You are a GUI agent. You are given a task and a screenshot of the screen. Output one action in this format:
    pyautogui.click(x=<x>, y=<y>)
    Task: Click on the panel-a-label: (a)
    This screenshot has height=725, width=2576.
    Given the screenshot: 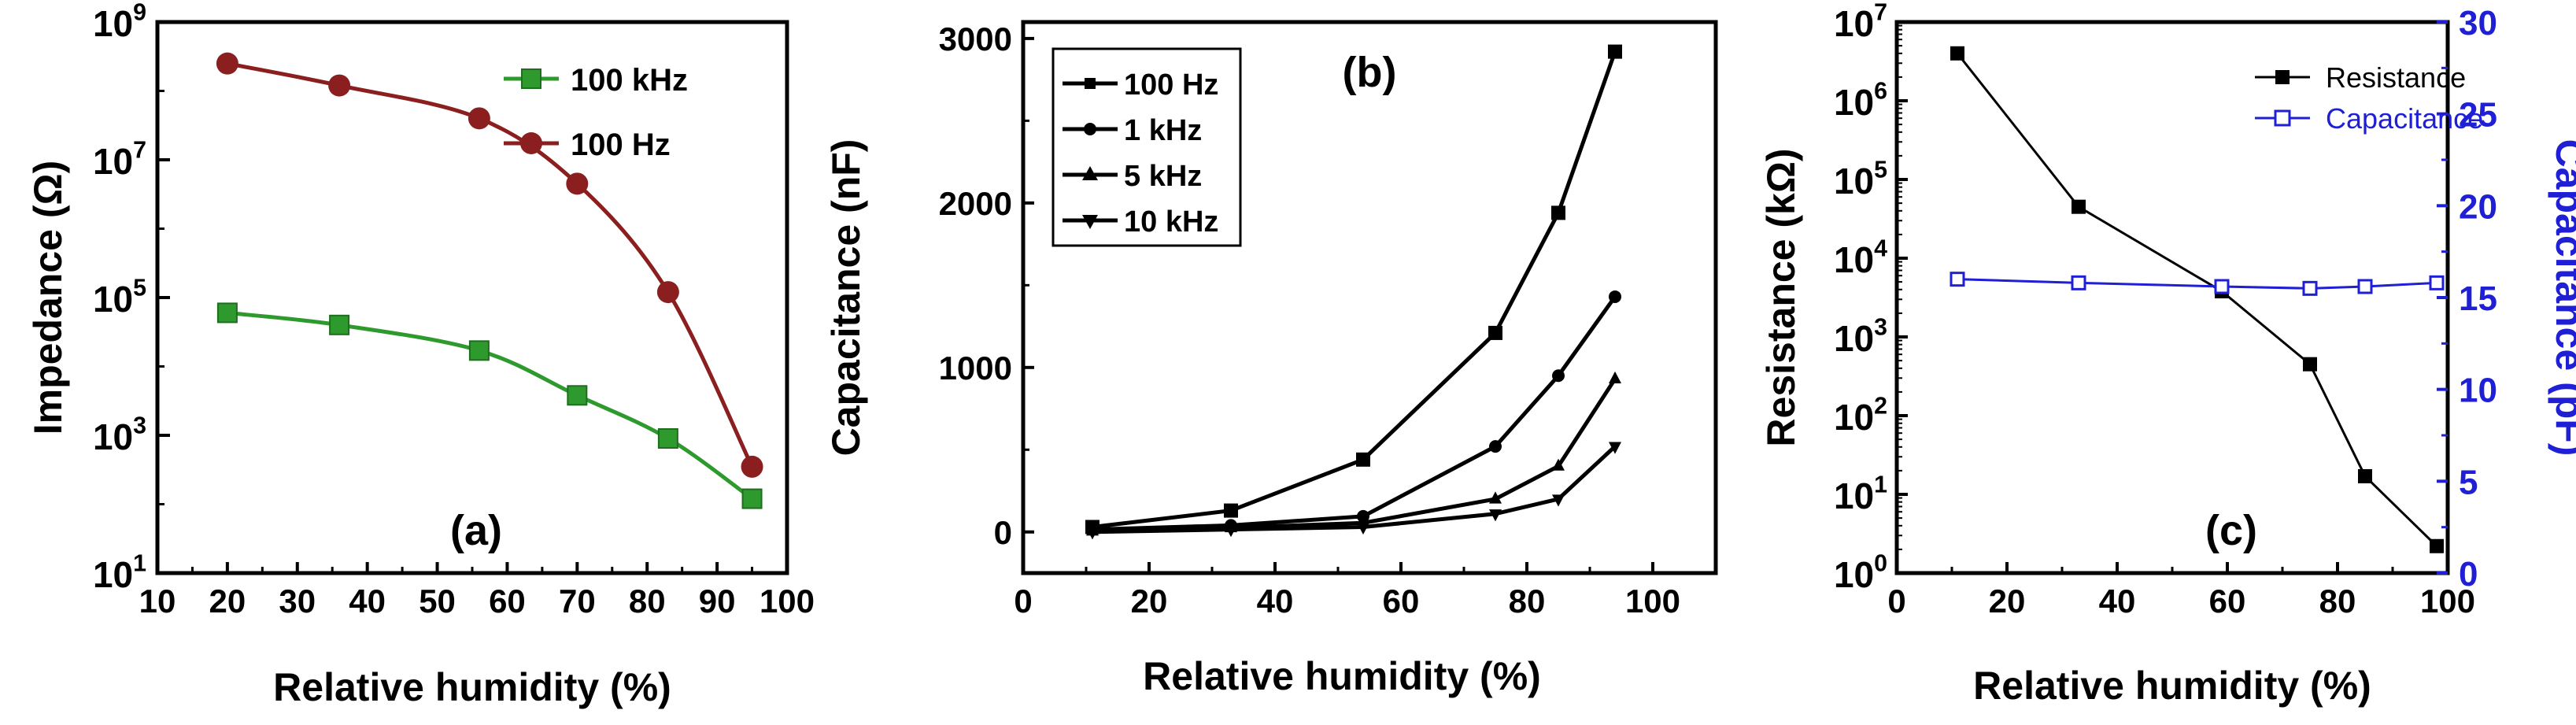 What is the action you would take?
    pyautogui.click(x=476, y=530)
    